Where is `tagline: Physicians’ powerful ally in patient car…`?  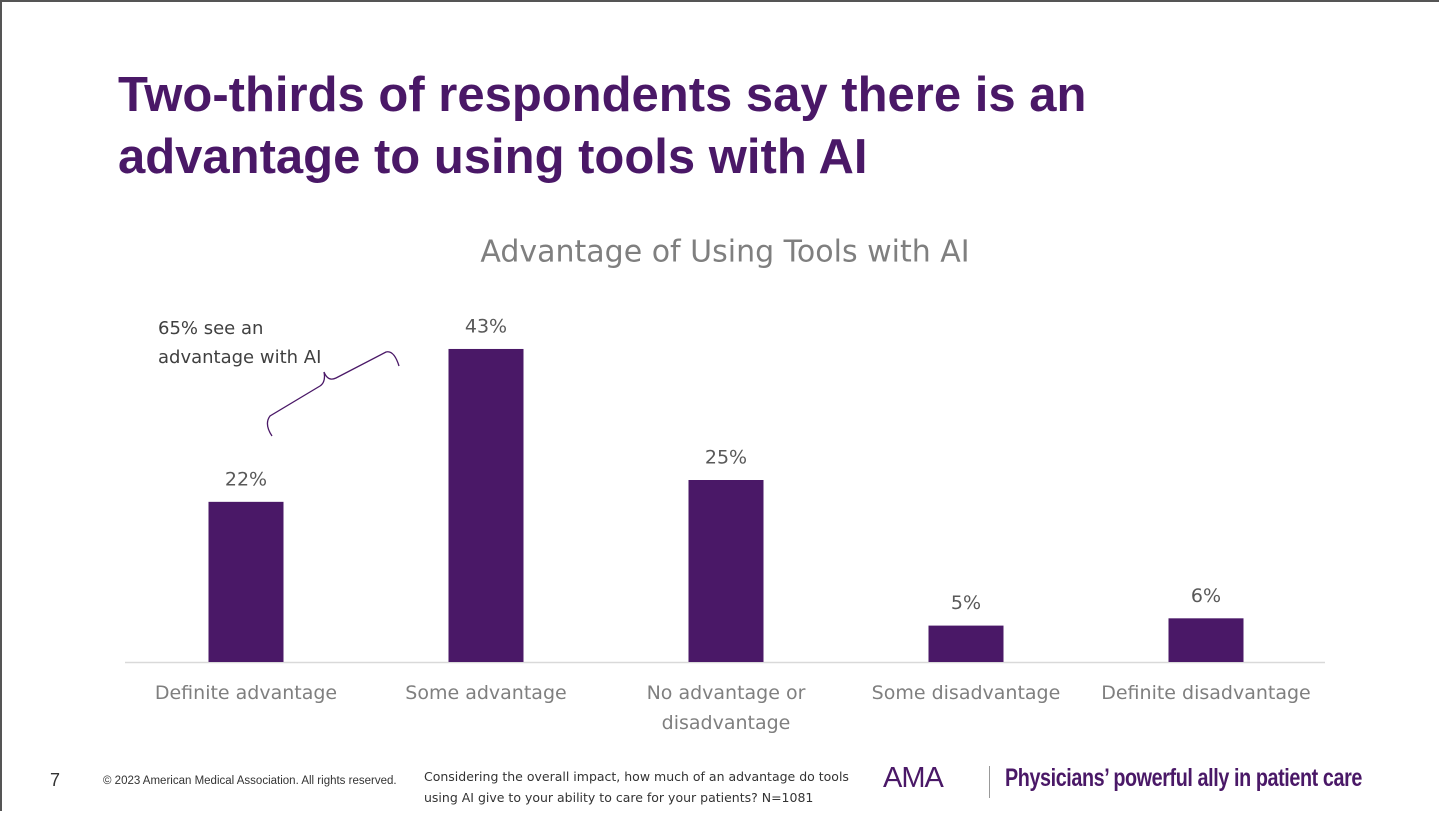
tagline: Physicians’ powerful ally in patient car… is located at coordinates (1183, 778).